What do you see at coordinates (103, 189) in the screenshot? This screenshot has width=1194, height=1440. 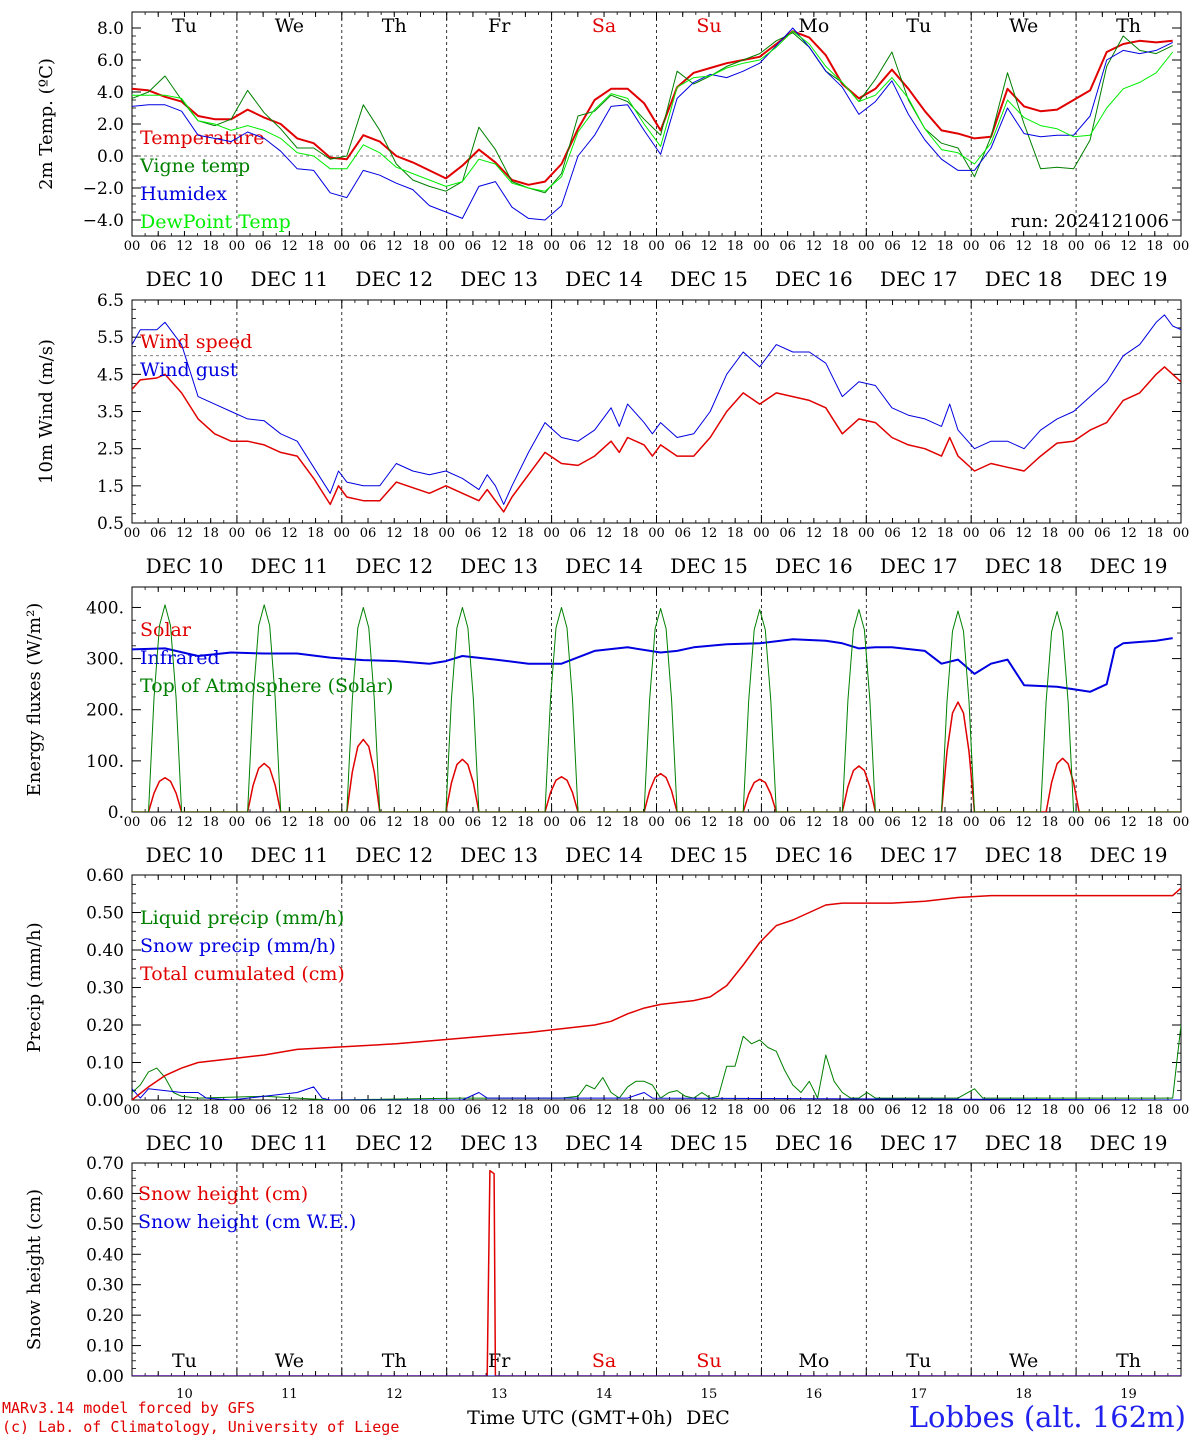 I see `y-tick-label: −2.0` at bounding box center [103, 189].